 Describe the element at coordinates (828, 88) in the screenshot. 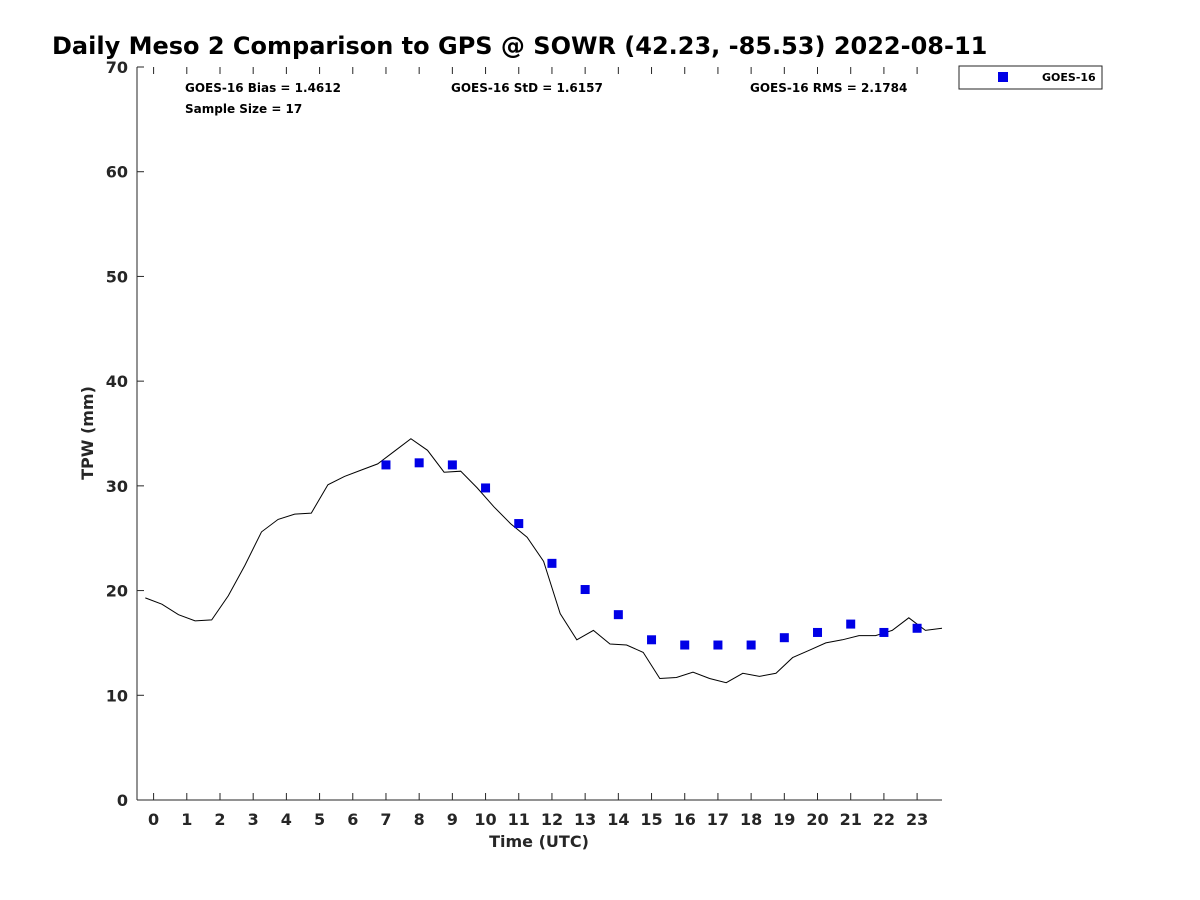

I see `stat-rms: GOES-16 RMS = 2.1784` at that location.